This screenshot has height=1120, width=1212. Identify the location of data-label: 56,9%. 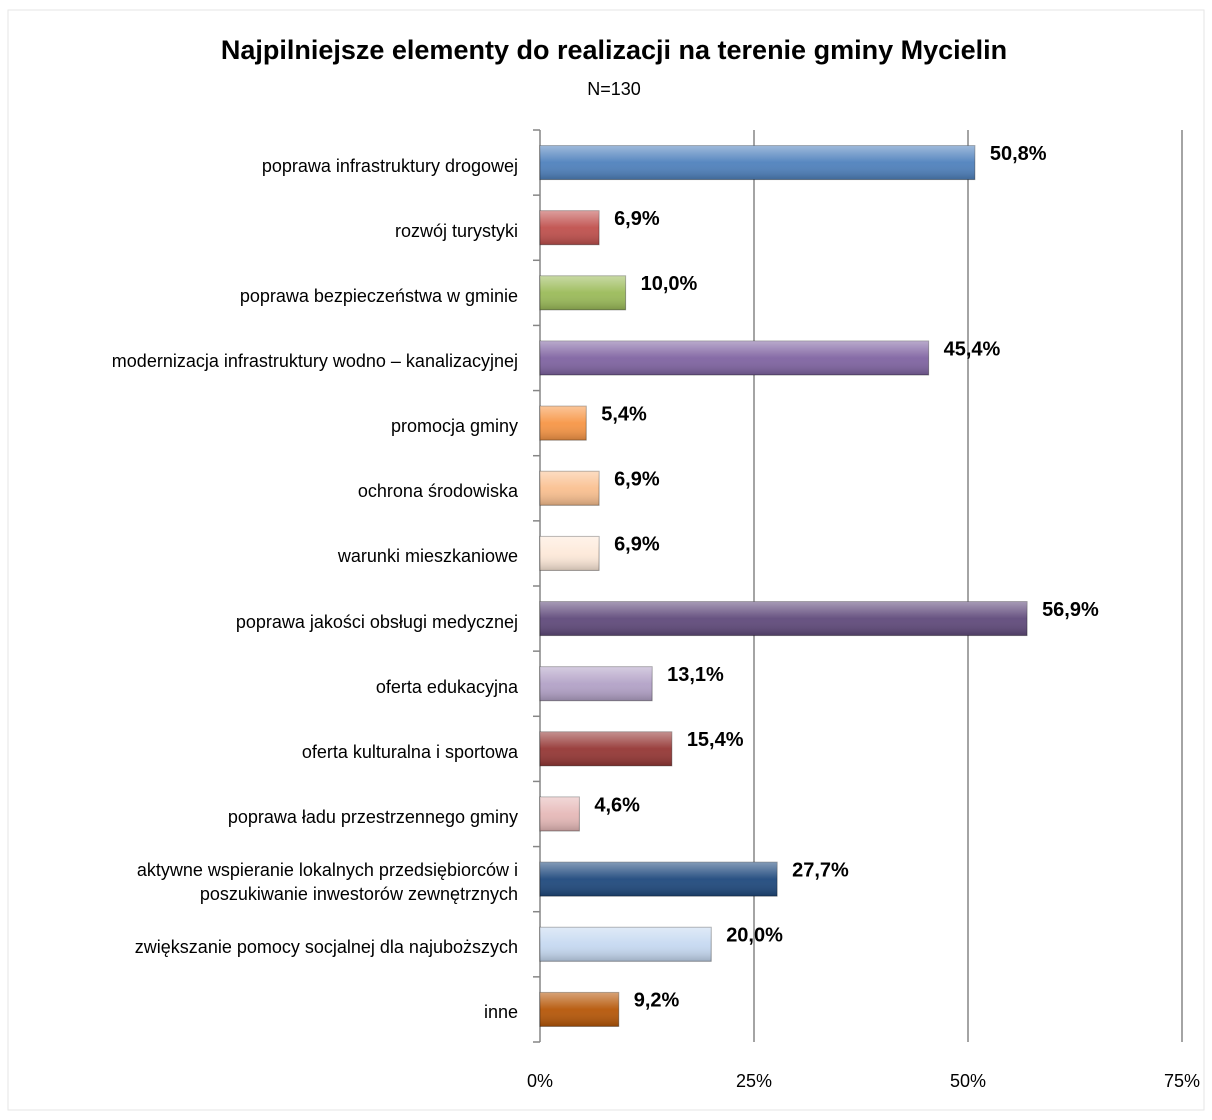
(1070, 610).